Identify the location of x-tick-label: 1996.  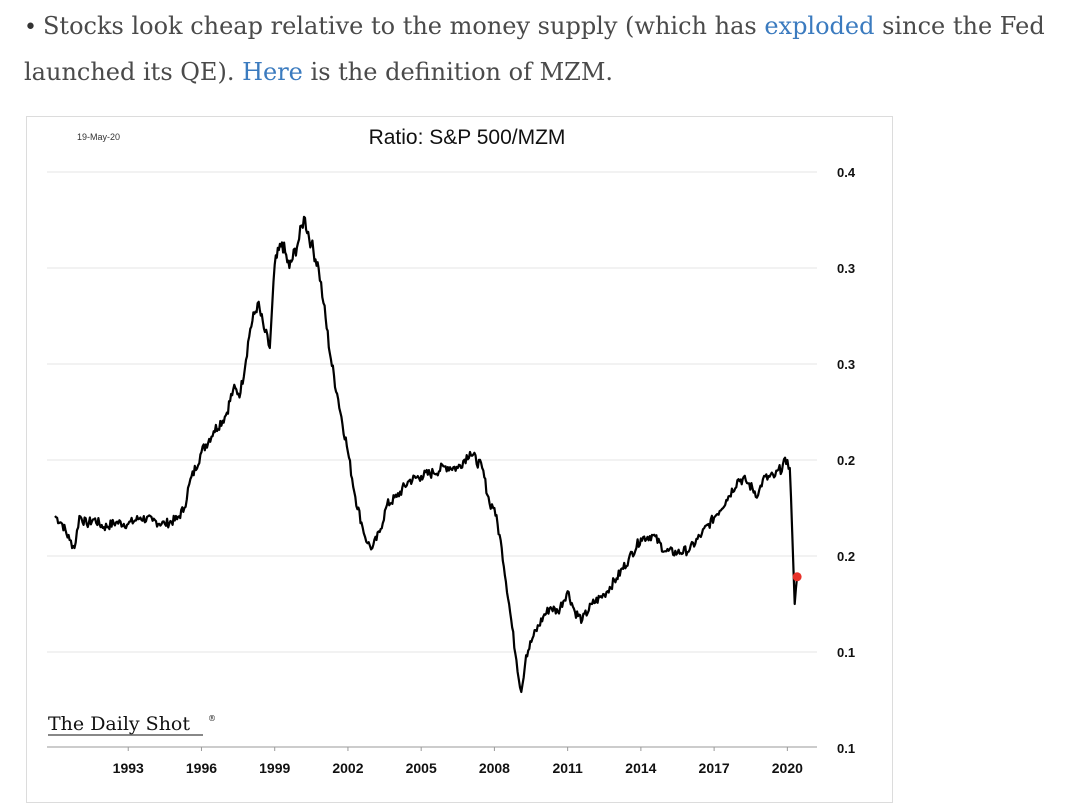
(201, 768).